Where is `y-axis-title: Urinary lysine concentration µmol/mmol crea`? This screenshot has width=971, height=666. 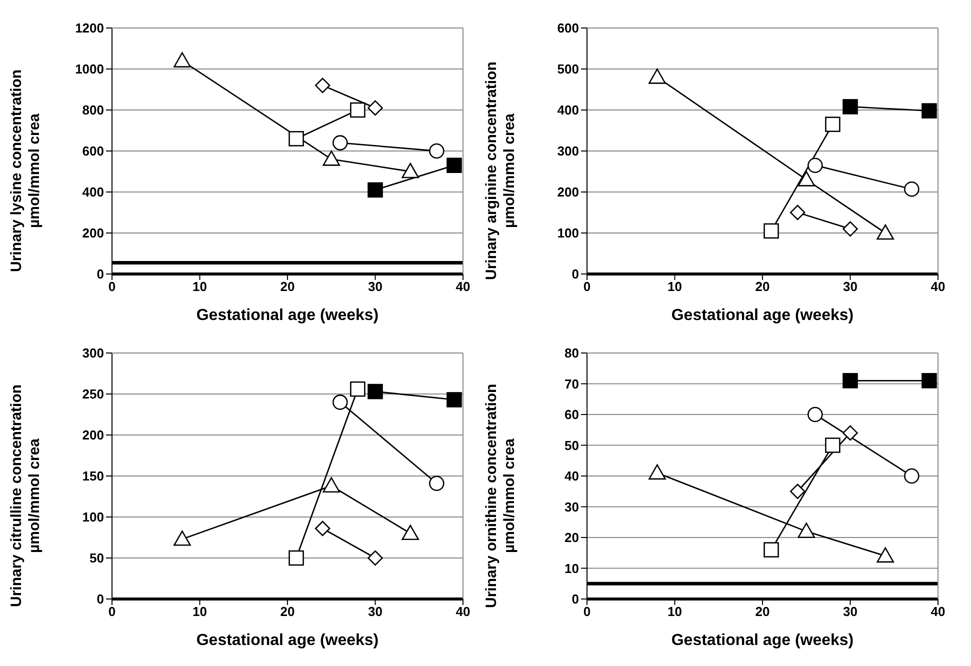 y-axis-title: Urinary lysine concentration µmol/mmol crea is located at coordinates (26, 171).